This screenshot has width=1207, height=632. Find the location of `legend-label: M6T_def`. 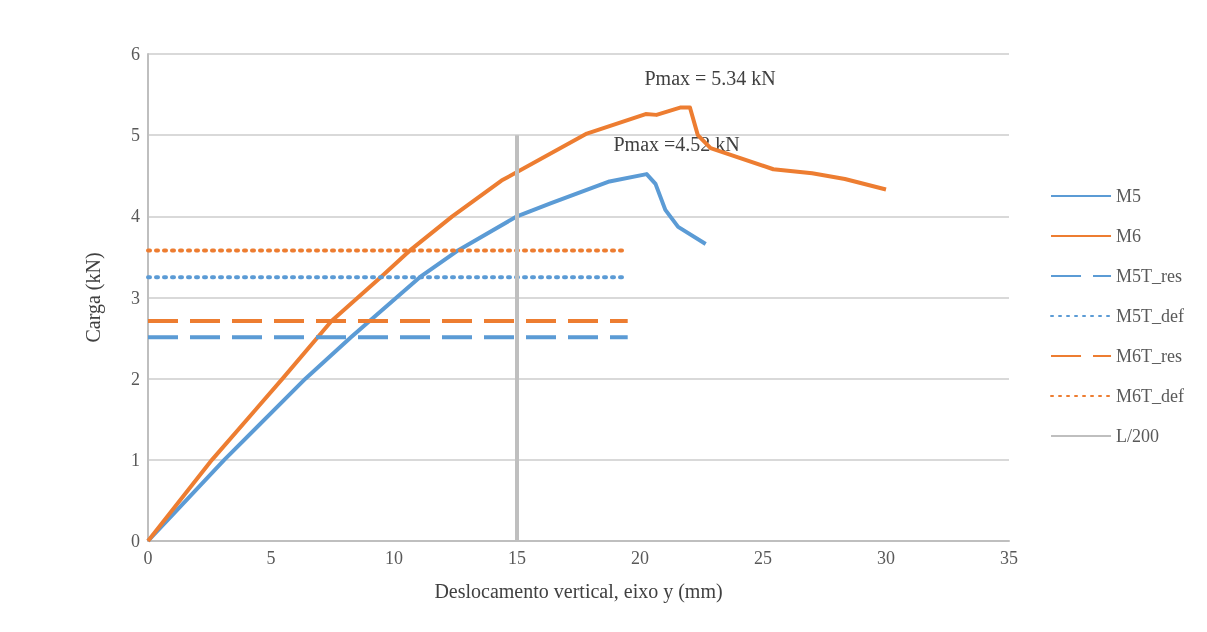

legend-label: M6T_def is located at coordinates (1150, 396).